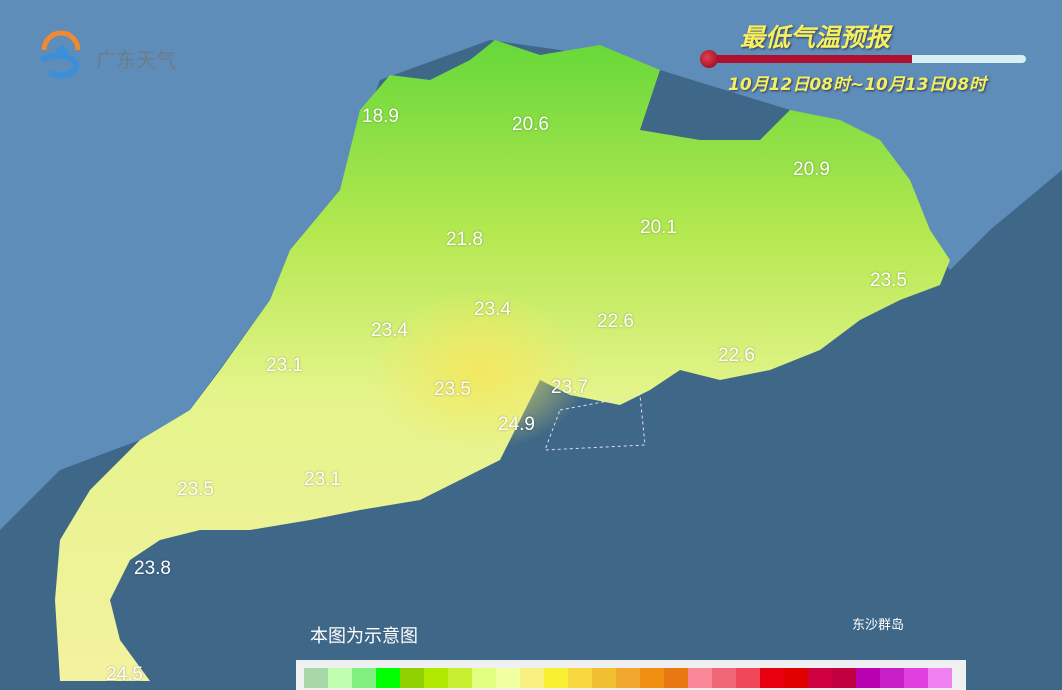  What do you see at coordinates (364, 636) in the screenshot?
I see `schematic-note: 本图为示意图` at bounding box center [364, 636].